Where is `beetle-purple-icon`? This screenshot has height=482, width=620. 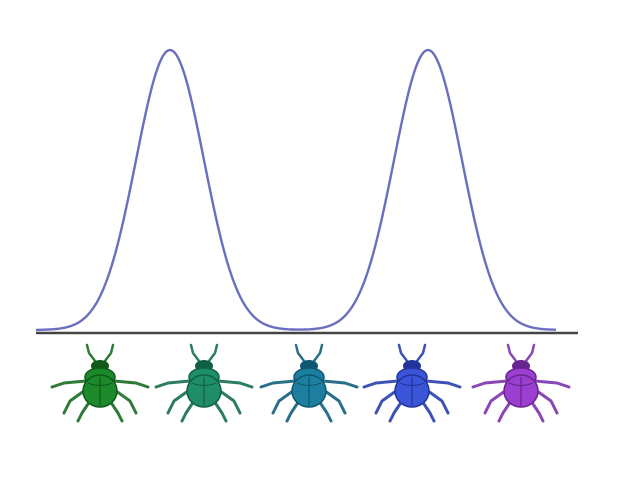 beetle-purple-icon is located at coordinates (521, 383).